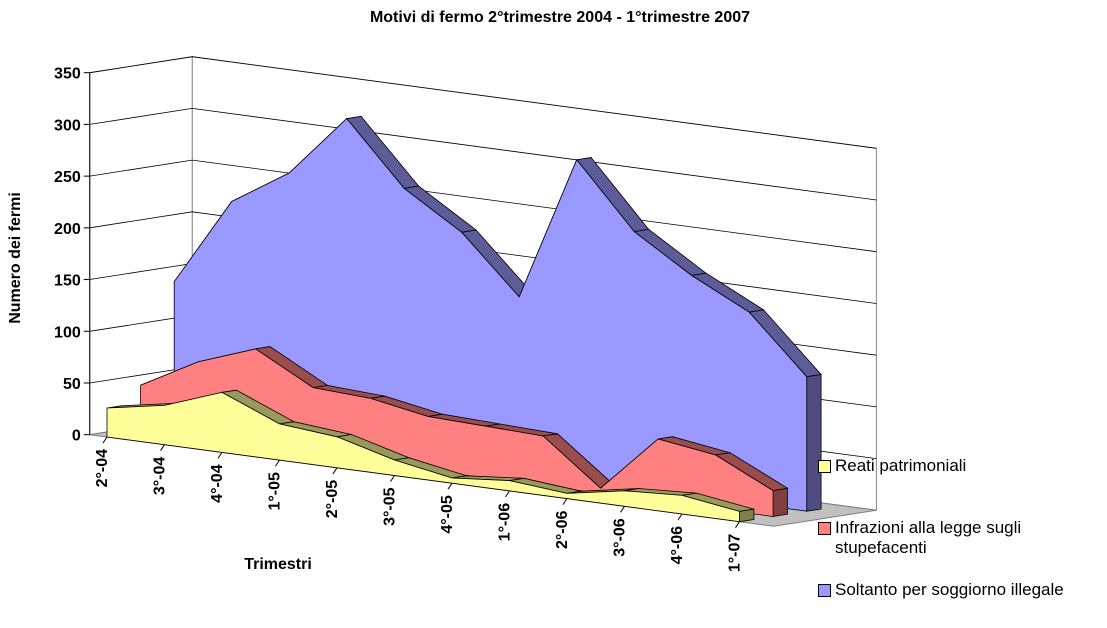 The width and height of the screenshot is (1107, 628). What do you see at coordinates (562, 529) in the screenshot?
I see `x-tick-label: 2°-06` at bounding box center [562, 529].